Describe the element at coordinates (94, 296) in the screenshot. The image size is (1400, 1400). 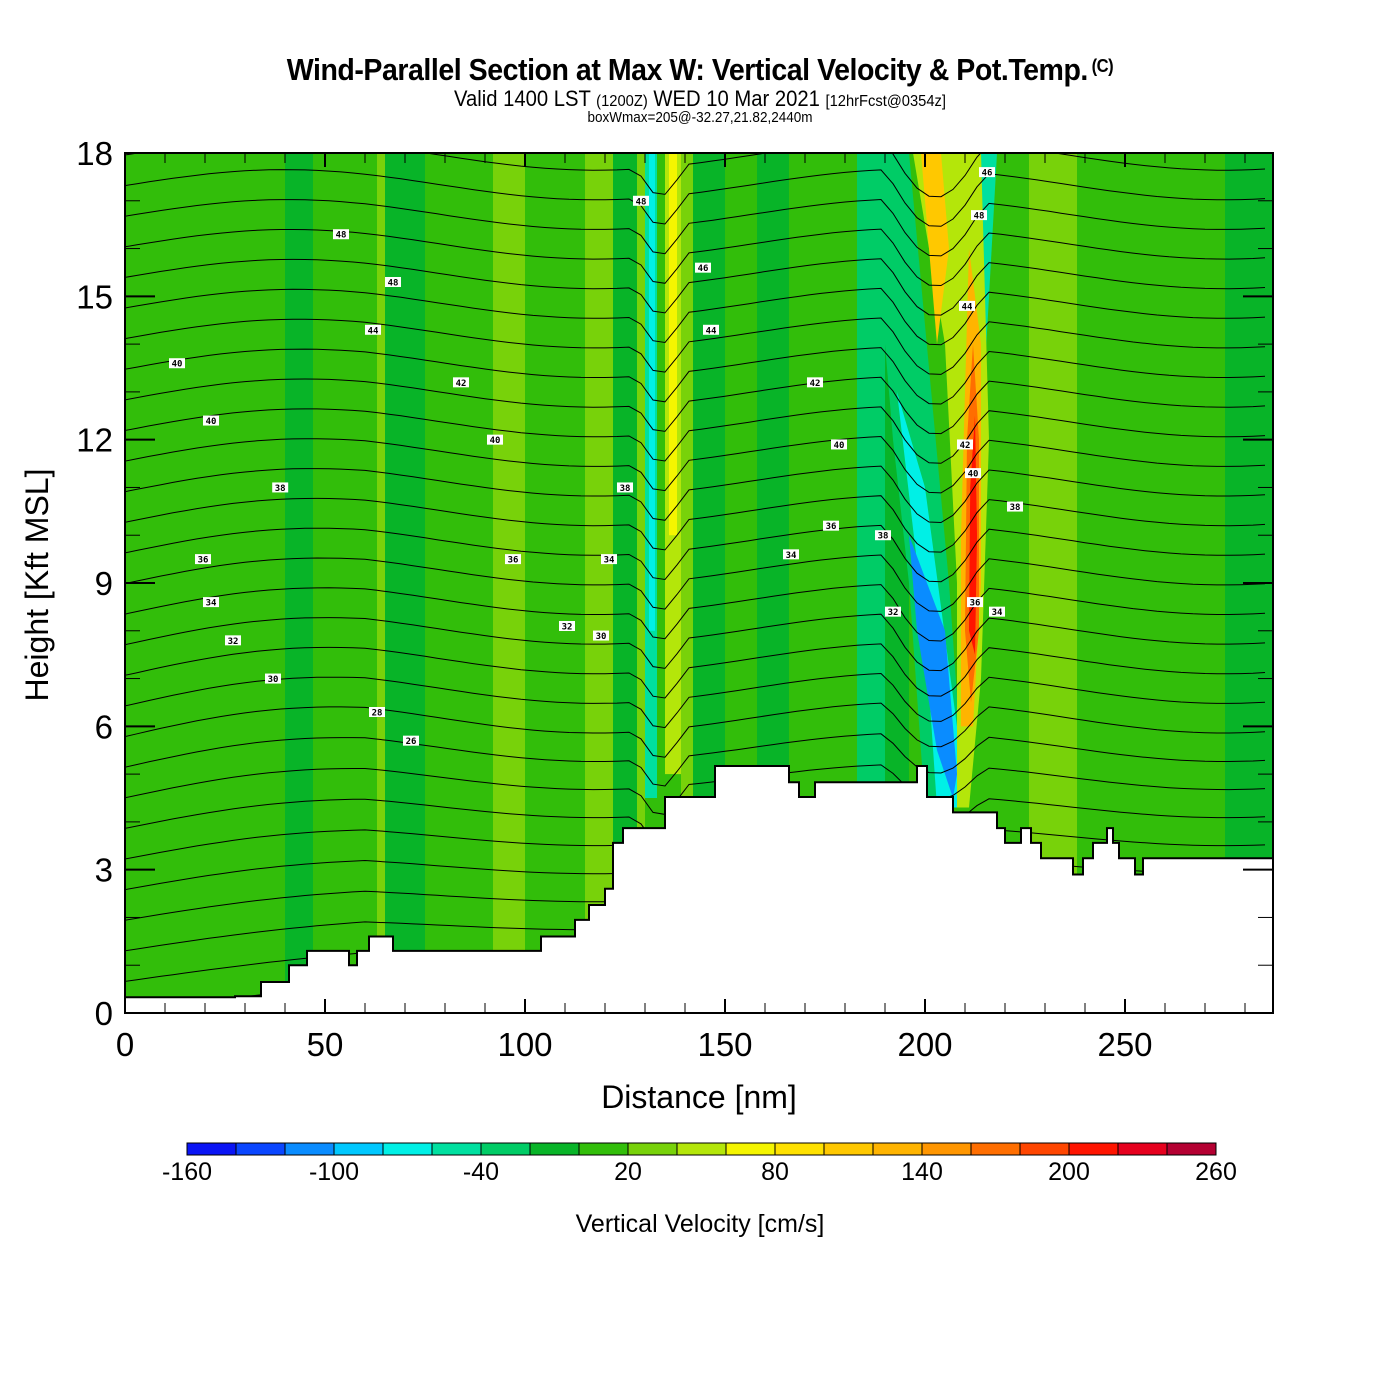
I see `y-tick-label: 15` at that location.